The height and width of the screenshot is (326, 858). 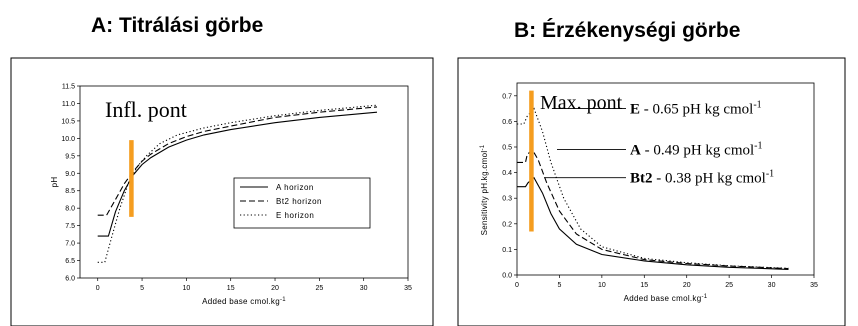 I want to click on chart-a-y-tick-label: 6.5, so click(x=70, y=261).